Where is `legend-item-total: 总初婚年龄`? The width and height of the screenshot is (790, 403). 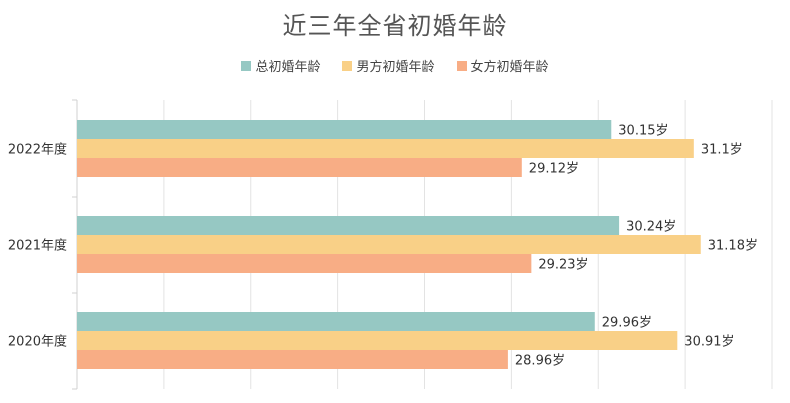
legend-item-total: 总初婚年龄 is located at coordinates (280, 65).